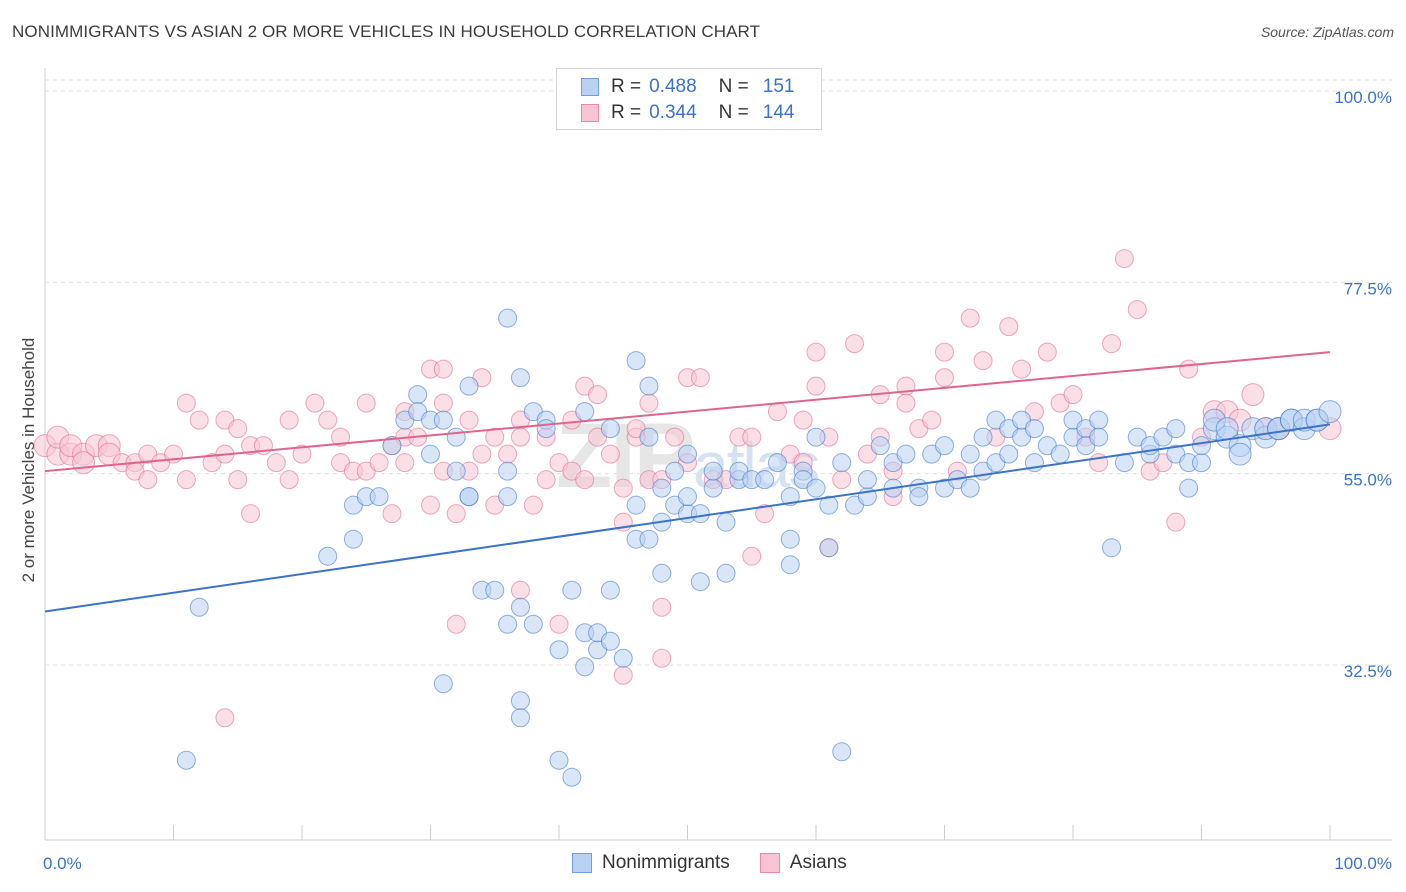 The width and height of the screenshot is (1406, 892). What do you see at coordinates (1368, 671) in the screenshot?
I see `y-tick-label: 32.5%` at bounding box center [1368, 671].